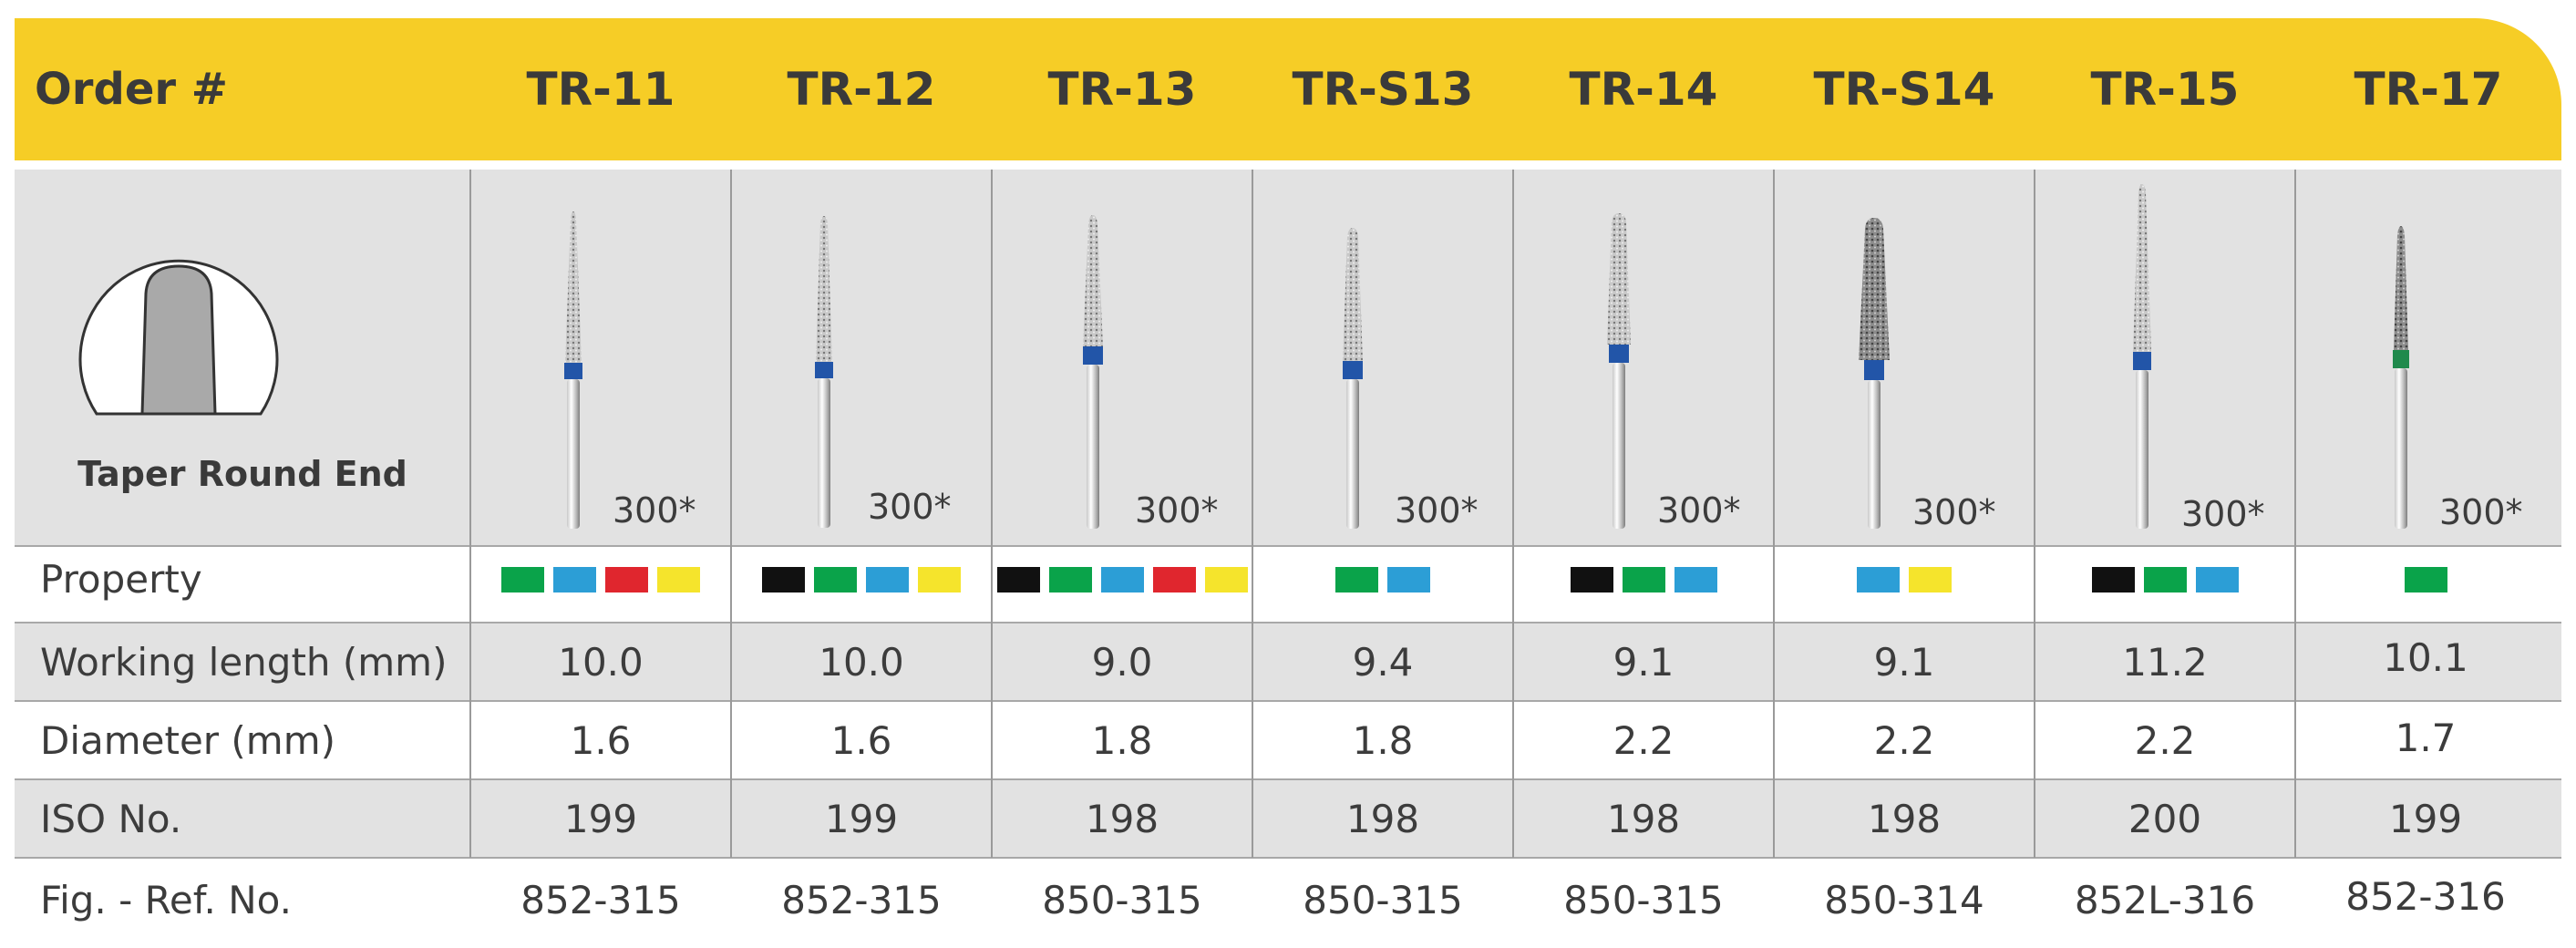 The height and width of the screenshot is (948, 2576). What do you see at coordinates (1288, 662) in the screenshot?
I see `working-length-row` at bounding box center [1288, 662].